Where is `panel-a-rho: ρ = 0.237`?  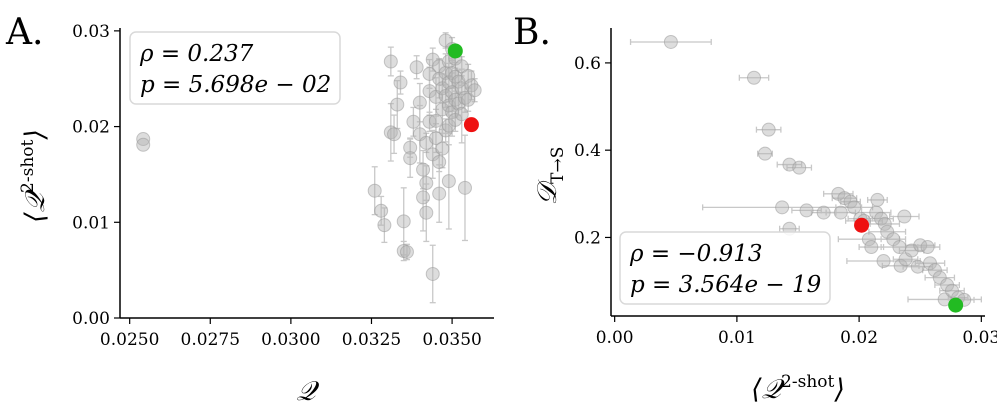
panel-a-rho: ρ = 0.237 is located at coordinates (196, 54).